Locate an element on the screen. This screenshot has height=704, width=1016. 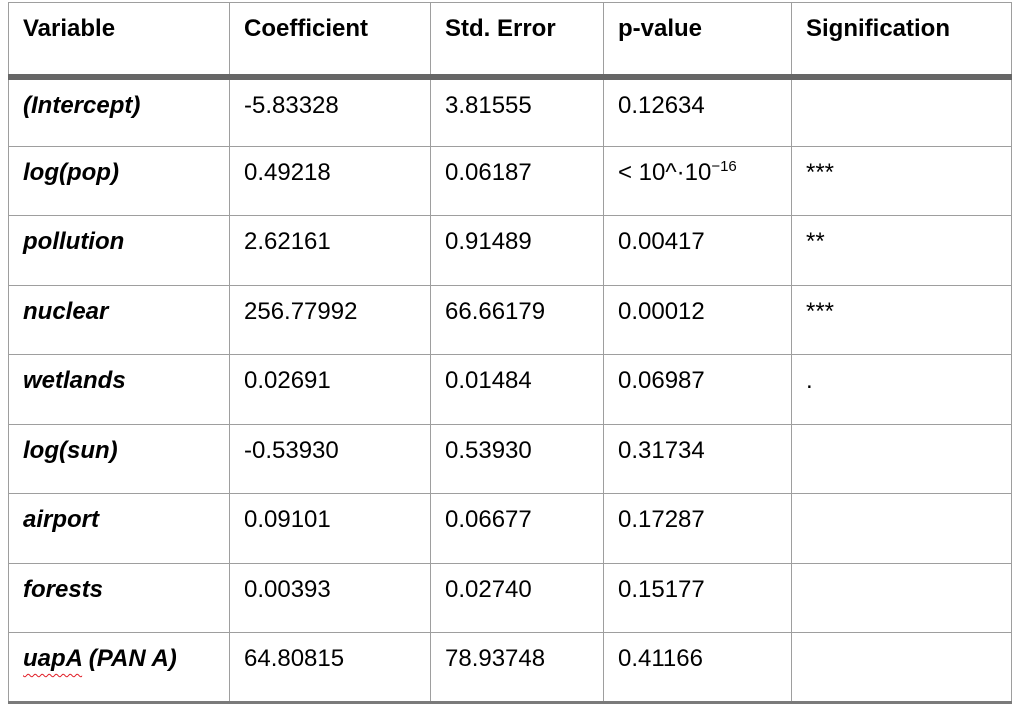
variable-cell: (Intercept) is located at coordinates (119, 111).